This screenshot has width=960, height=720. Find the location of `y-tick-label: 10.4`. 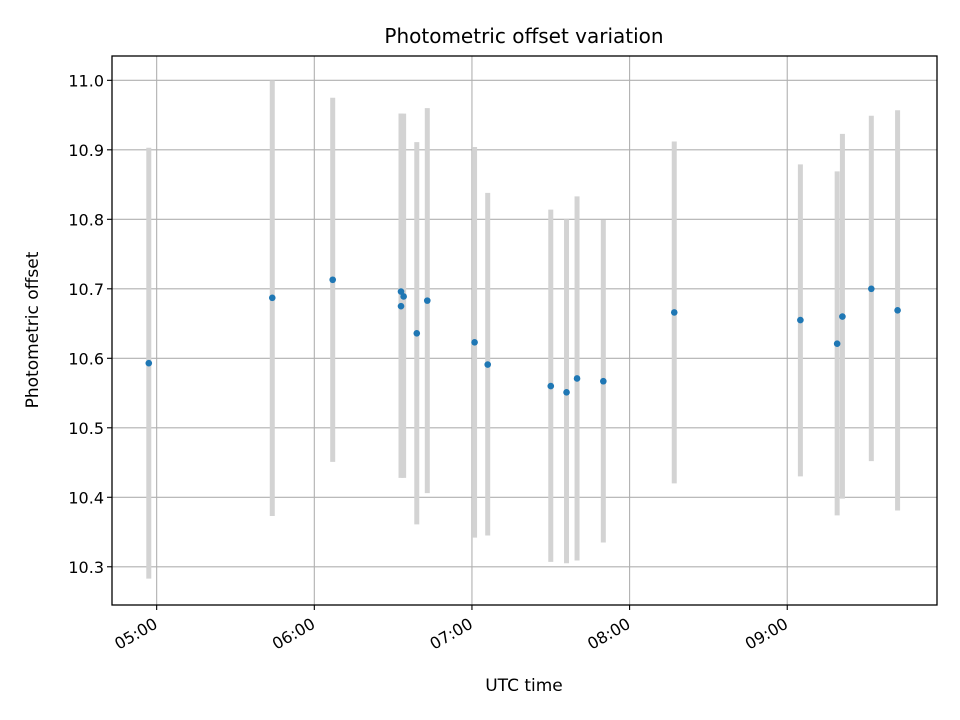

y-tick-label: 10.4 is located at coordinates (86, 497).